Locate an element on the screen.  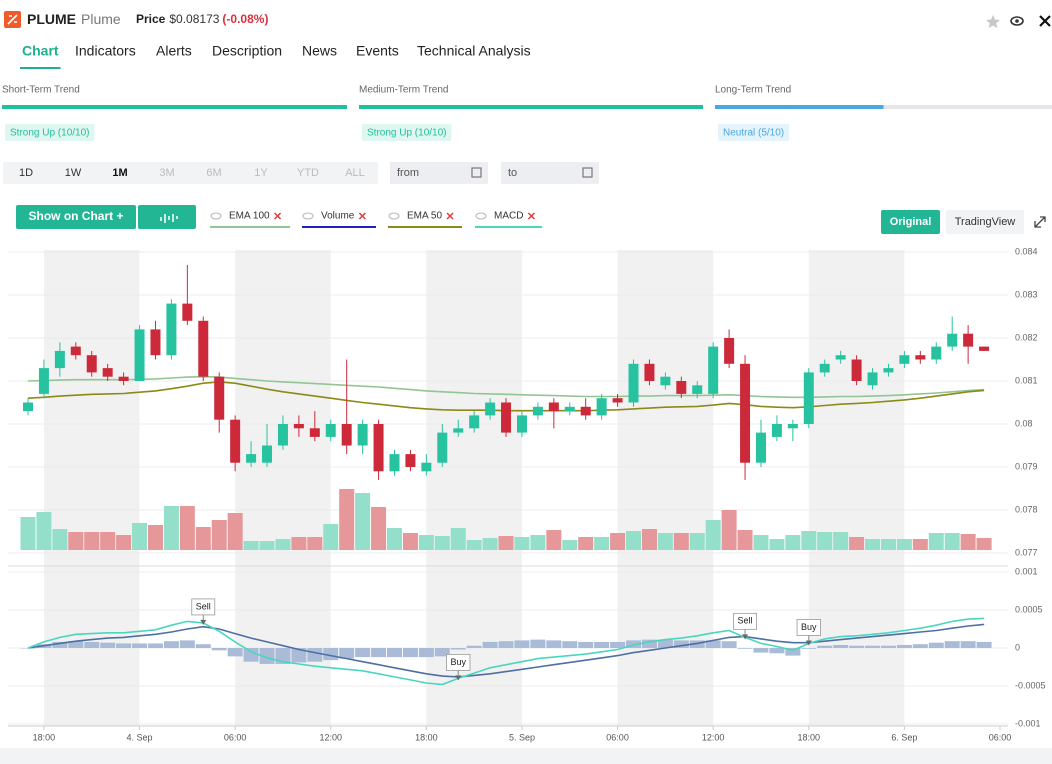
x-tick-label: 6. Sep is located at coordinates (904, 737).